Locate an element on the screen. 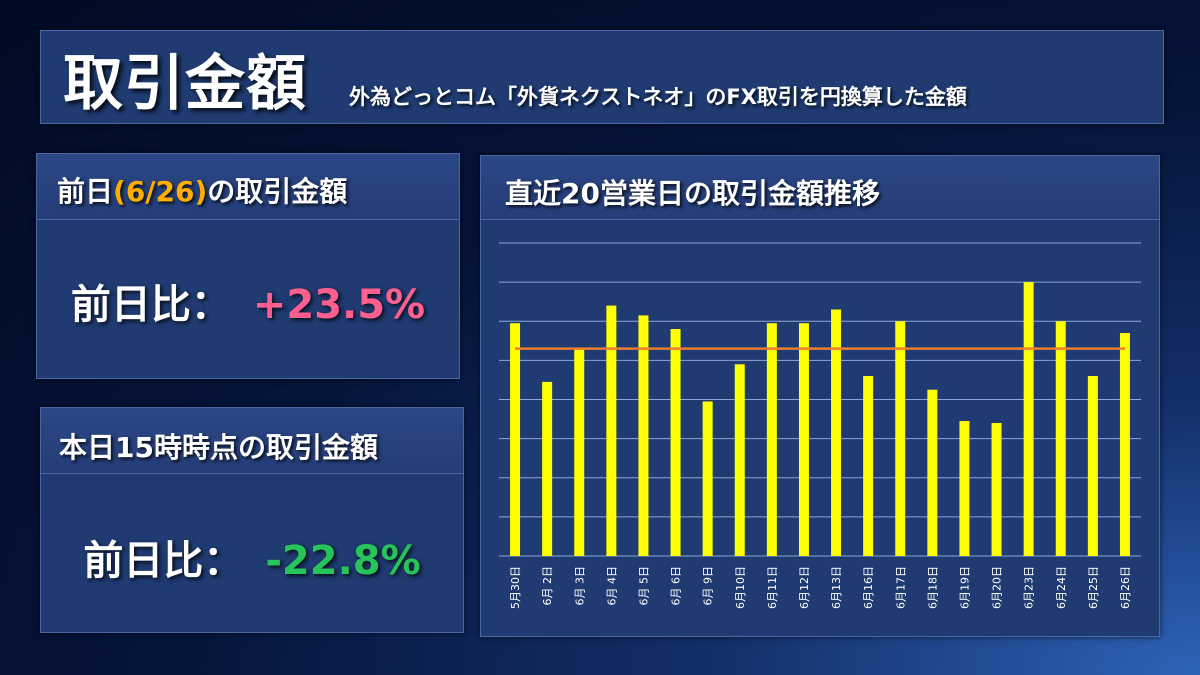 This screenshot has width=1200, height=675. x-tick-label: 6月26日 is located at coordinates (1125, 587).